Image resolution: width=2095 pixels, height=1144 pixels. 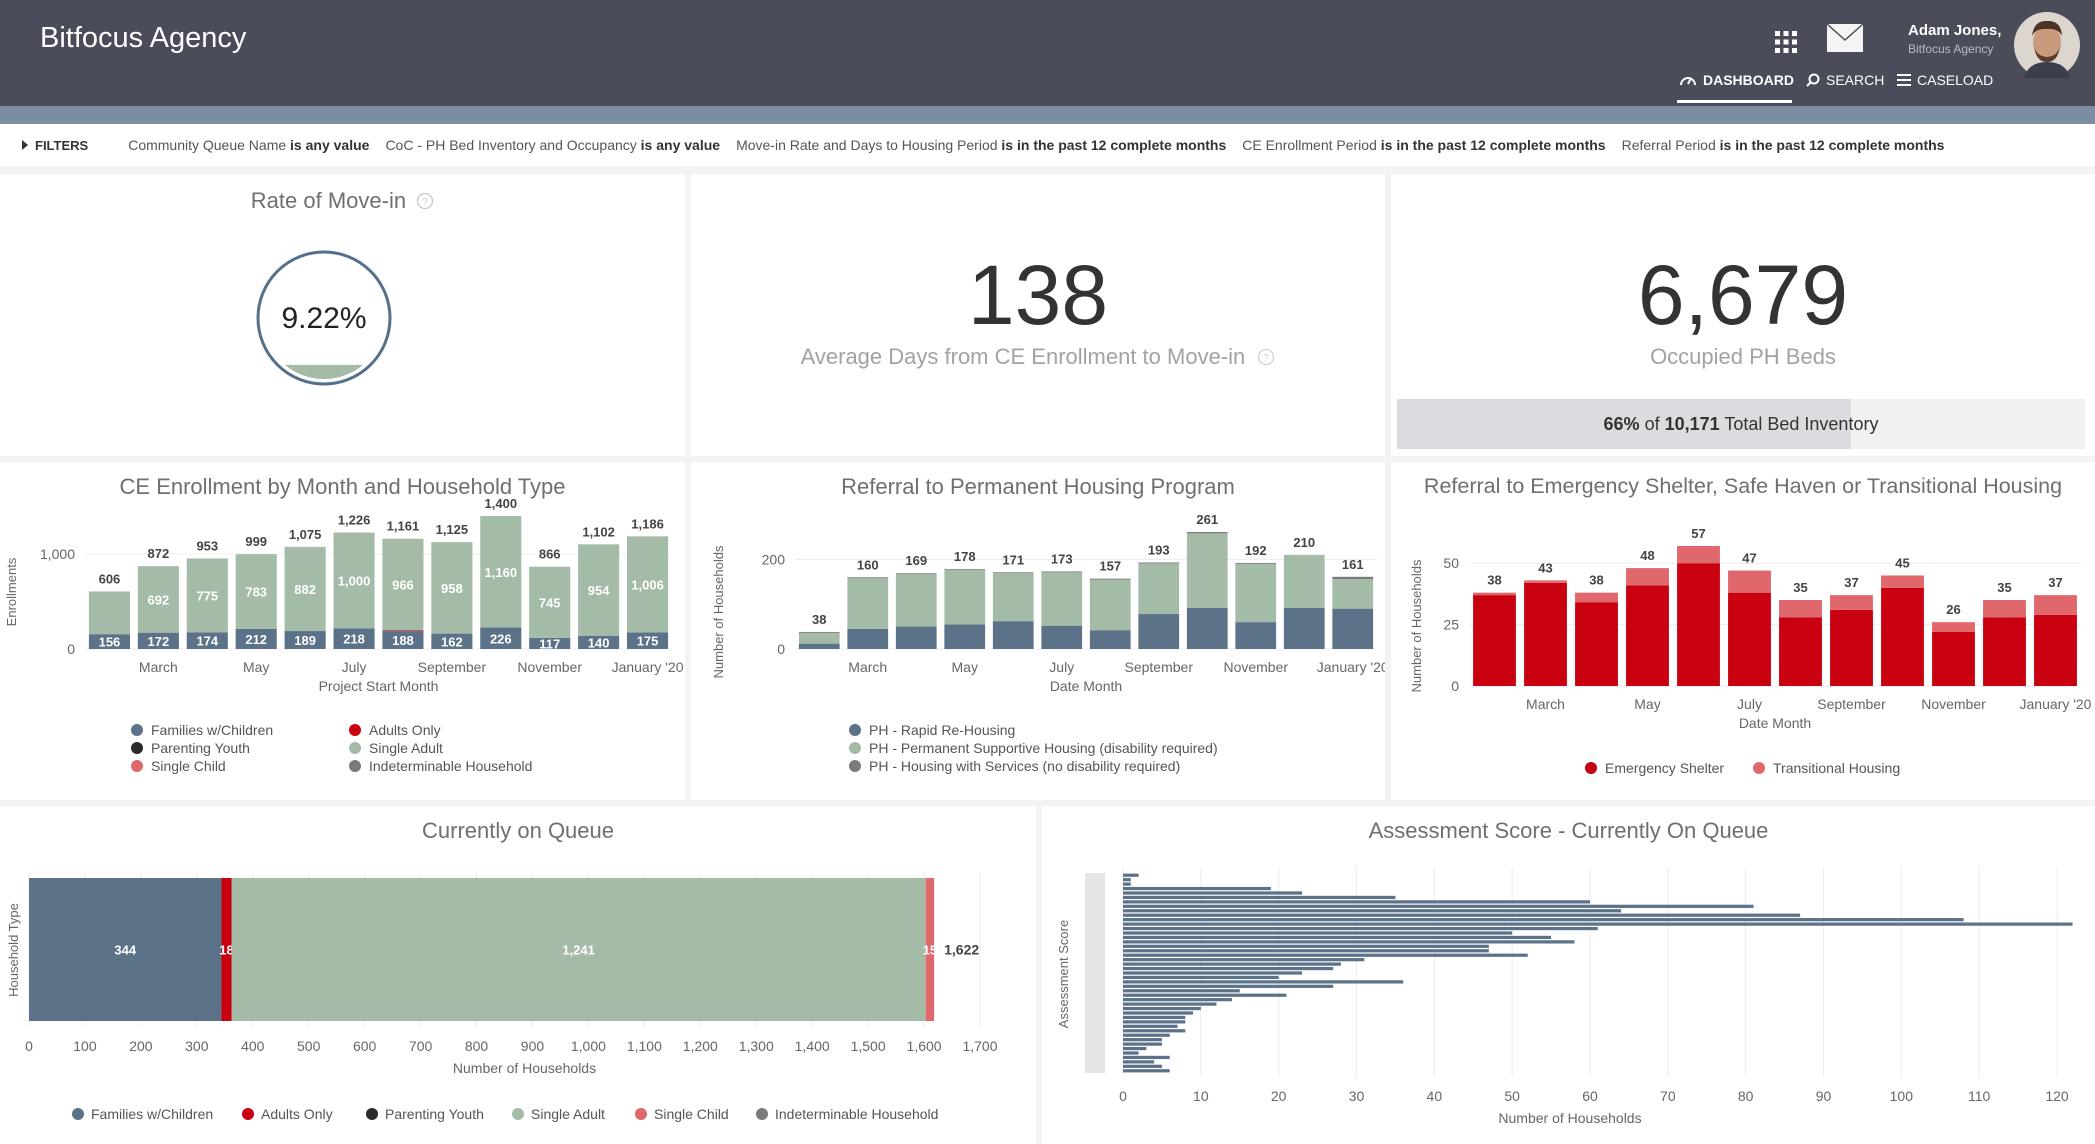 What do you see at coordinates (1416, 625) in the screenshot?
I see `y-axis-label: Number of Households` at bounding box center [1416, 625].